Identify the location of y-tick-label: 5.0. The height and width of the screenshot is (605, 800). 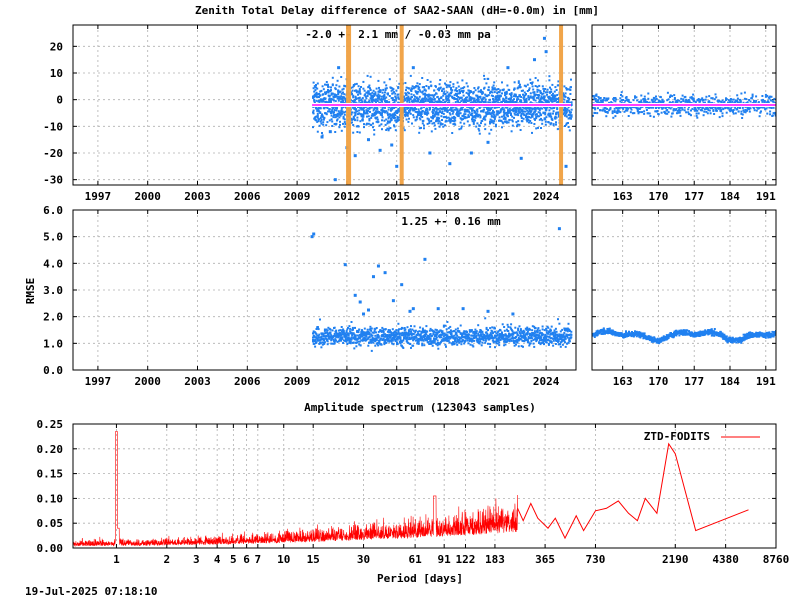
(53, 237).